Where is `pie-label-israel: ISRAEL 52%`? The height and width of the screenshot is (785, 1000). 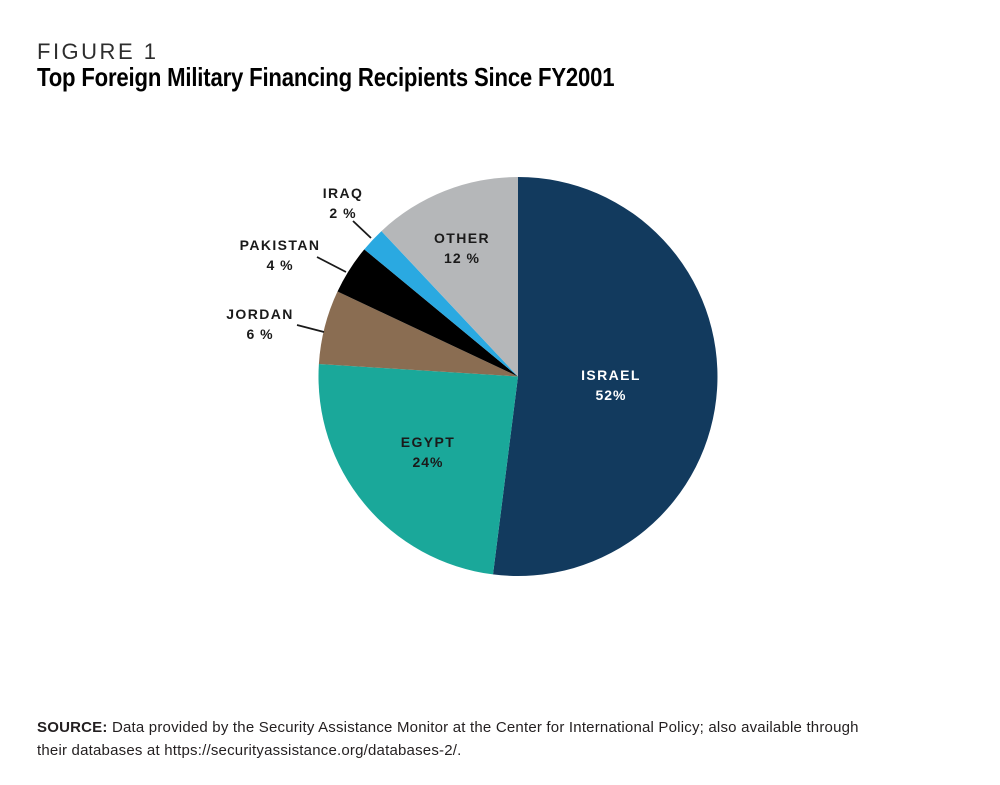 pie-label-israel: ISRAEL 52% is located at coordinates (611, 385).